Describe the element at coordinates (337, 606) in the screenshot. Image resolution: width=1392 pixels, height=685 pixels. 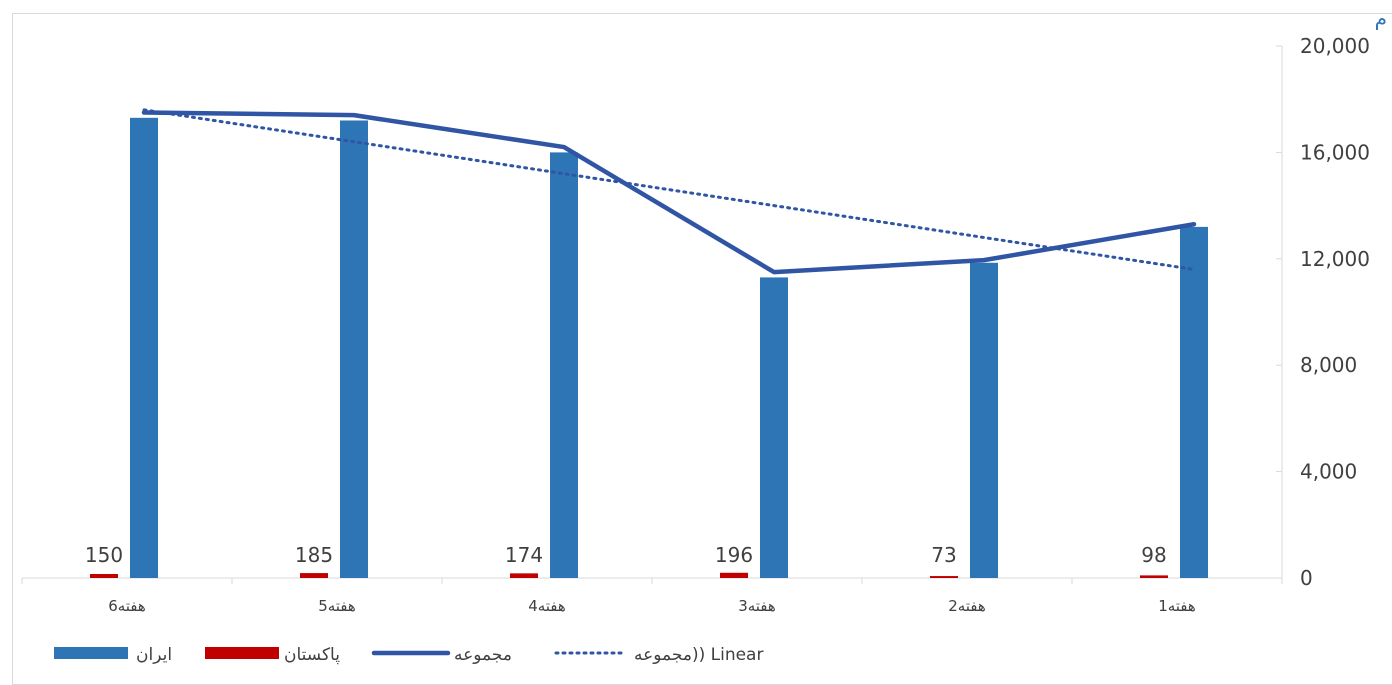
I see `x-category-label: هفته5` at that location.